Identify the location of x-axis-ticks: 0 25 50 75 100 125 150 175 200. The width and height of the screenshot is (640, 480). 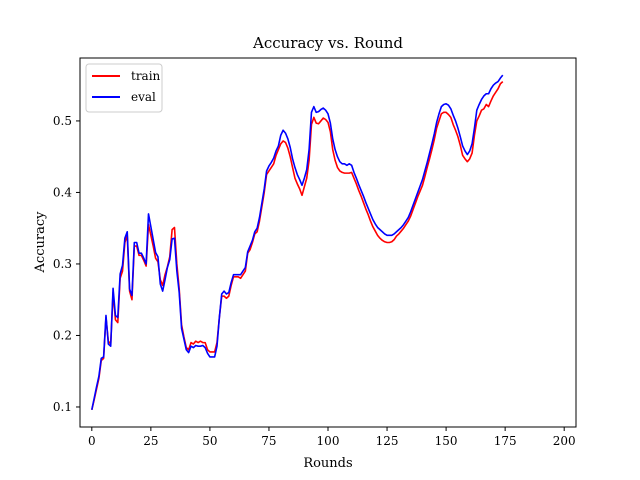
(332, 437).